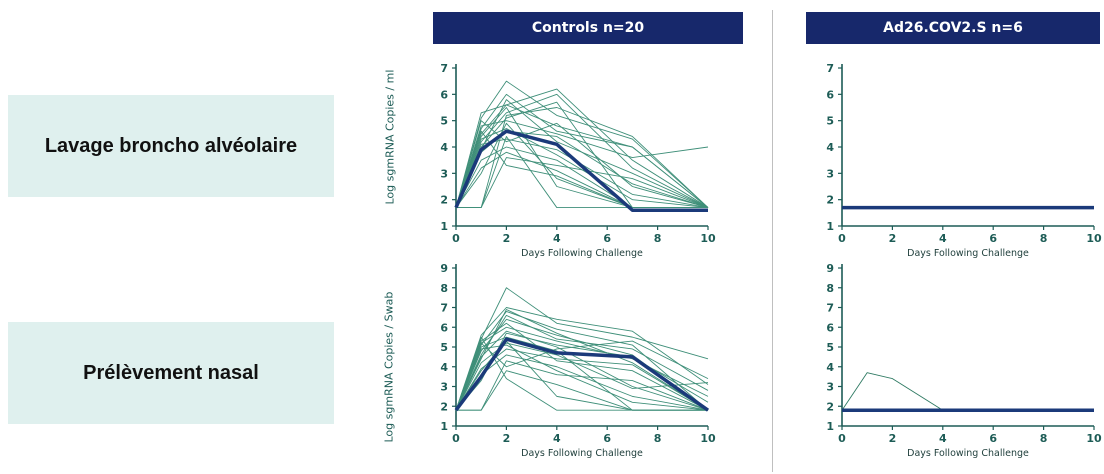 The width and height of the screenshot is (1104, 474). I want to click on column-header-vaccine: Ad26.COV2.S n=6, so click(953, 28).